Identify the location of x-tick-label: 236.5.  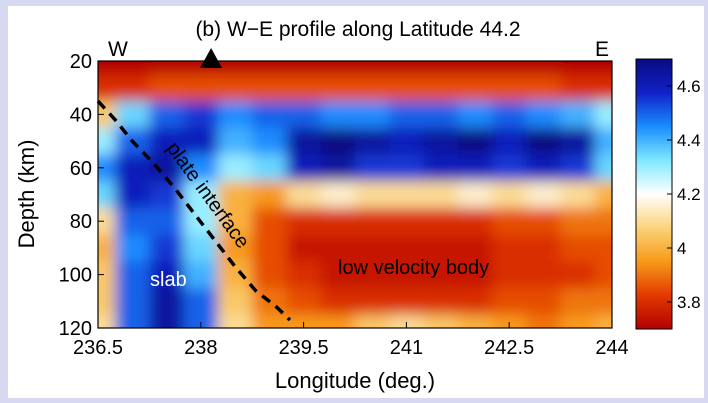
(98, 348).